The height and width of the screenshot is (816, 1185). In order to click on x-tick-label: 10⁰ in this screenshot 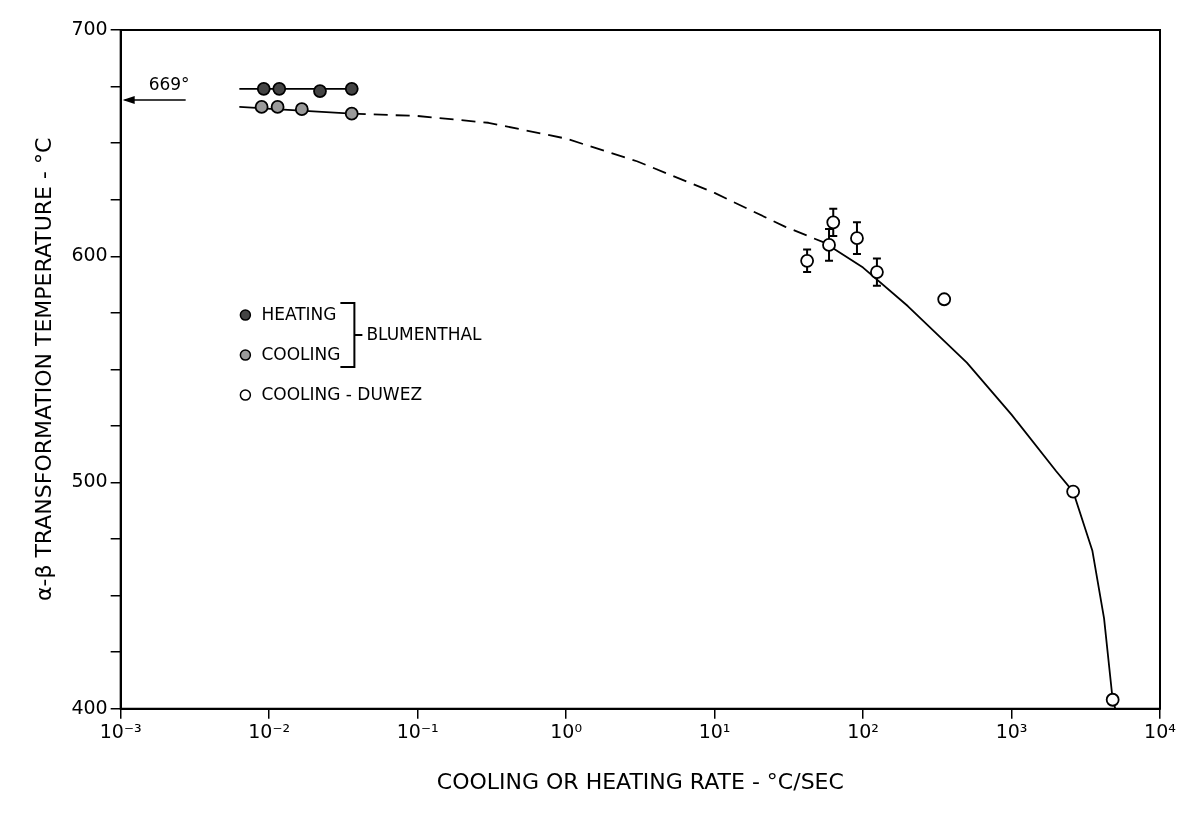, I will do `click(566, 731)`.